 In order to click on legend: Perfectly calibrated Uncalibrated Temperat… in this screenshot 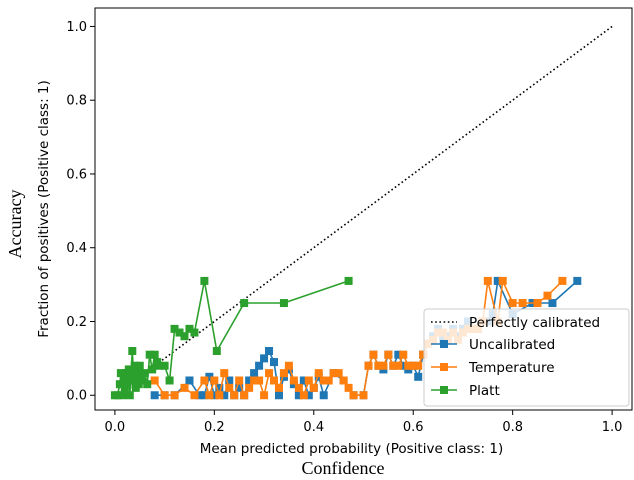, I will do `click(526, 357)`.